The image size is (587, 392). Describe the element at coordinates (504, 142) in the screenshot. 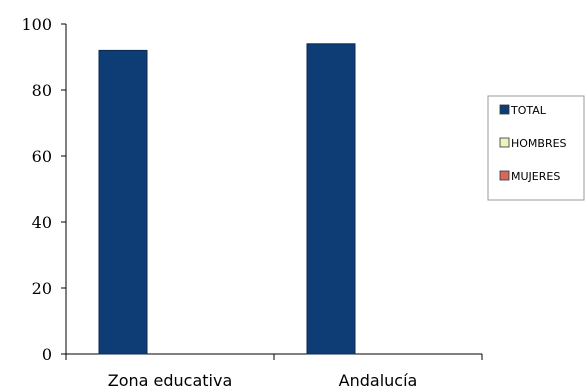

I see `legend-swatch-hombres` at that location.